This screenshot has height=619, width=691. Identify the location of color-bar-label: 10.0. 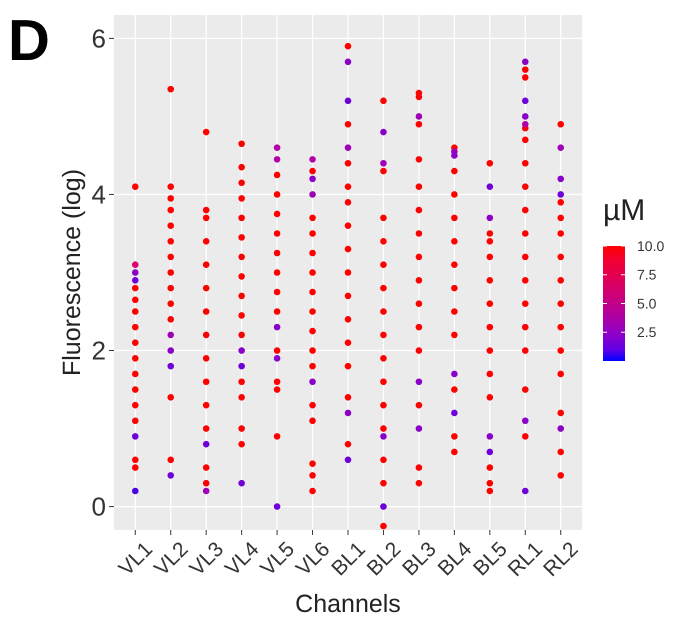
(650, 246).